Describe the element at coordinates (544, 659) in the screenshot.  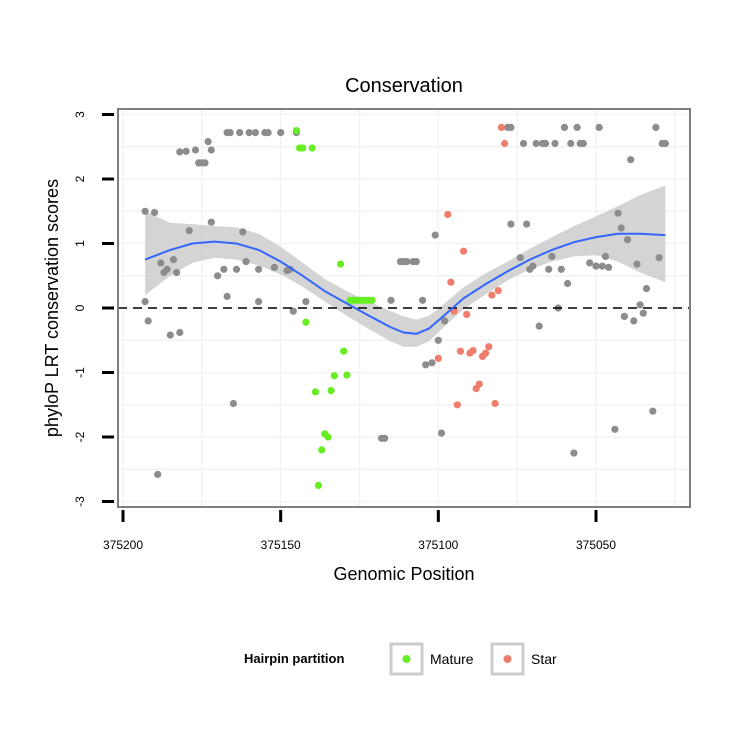
I see `legend-label-star: Star` at that location.